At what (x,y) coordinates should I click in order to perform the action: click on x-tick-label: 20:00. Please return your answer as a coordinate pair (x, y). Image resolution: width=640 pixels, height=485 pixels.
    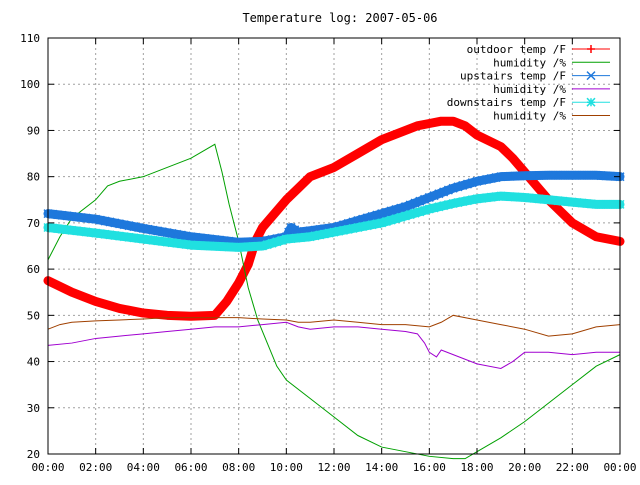
    Looking at the image, I should click on (524, 467).